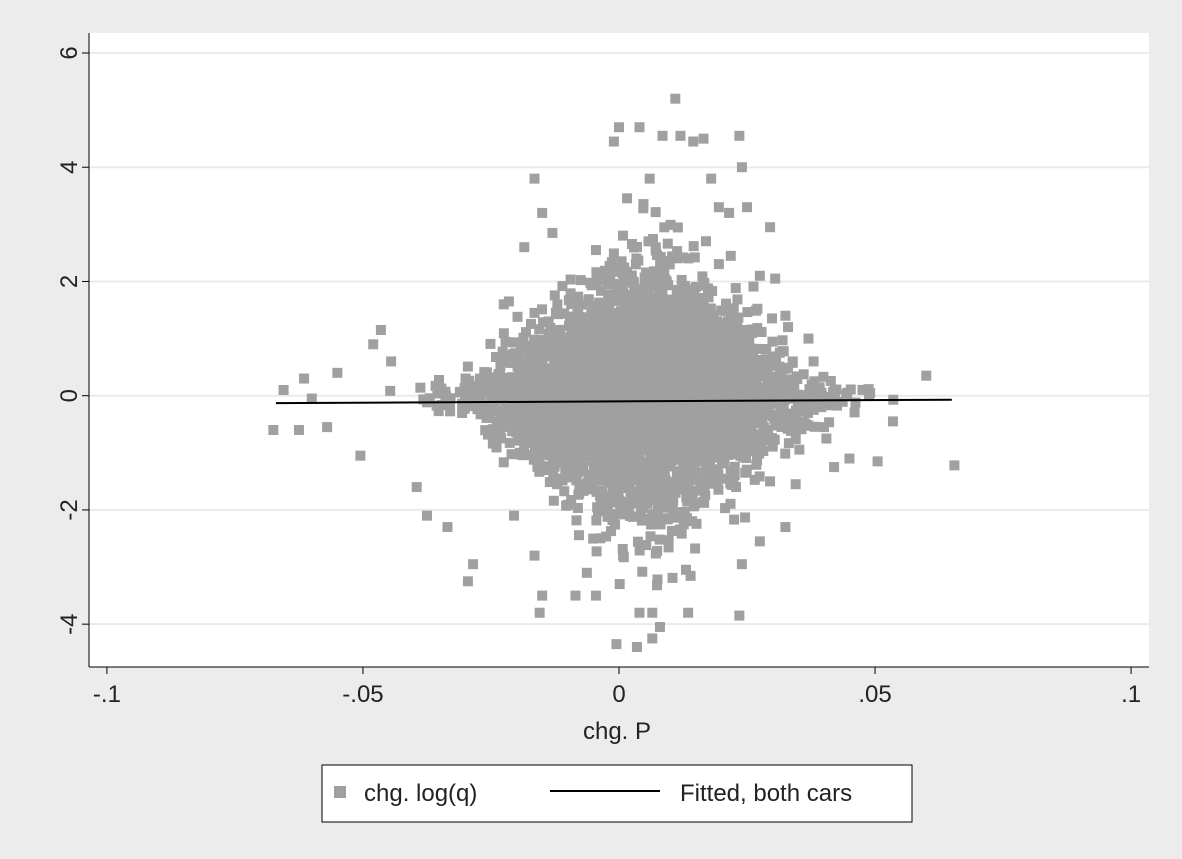 This screenshot has height=859, width=1182. What do you see at coordinates (362, 694) in the screenshot?
I see `x-tick-label: -.05` at bounding box center [362, 694].